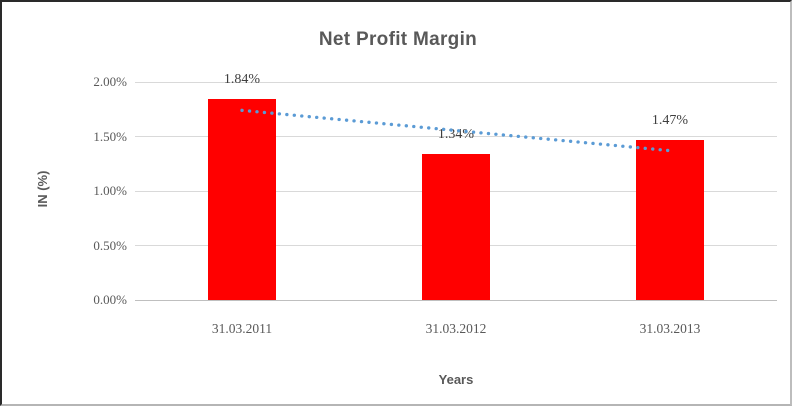 Image resolution: width=799 pixels, height=407 pixels. I want to click on x-axis-line, so click(456, 300).